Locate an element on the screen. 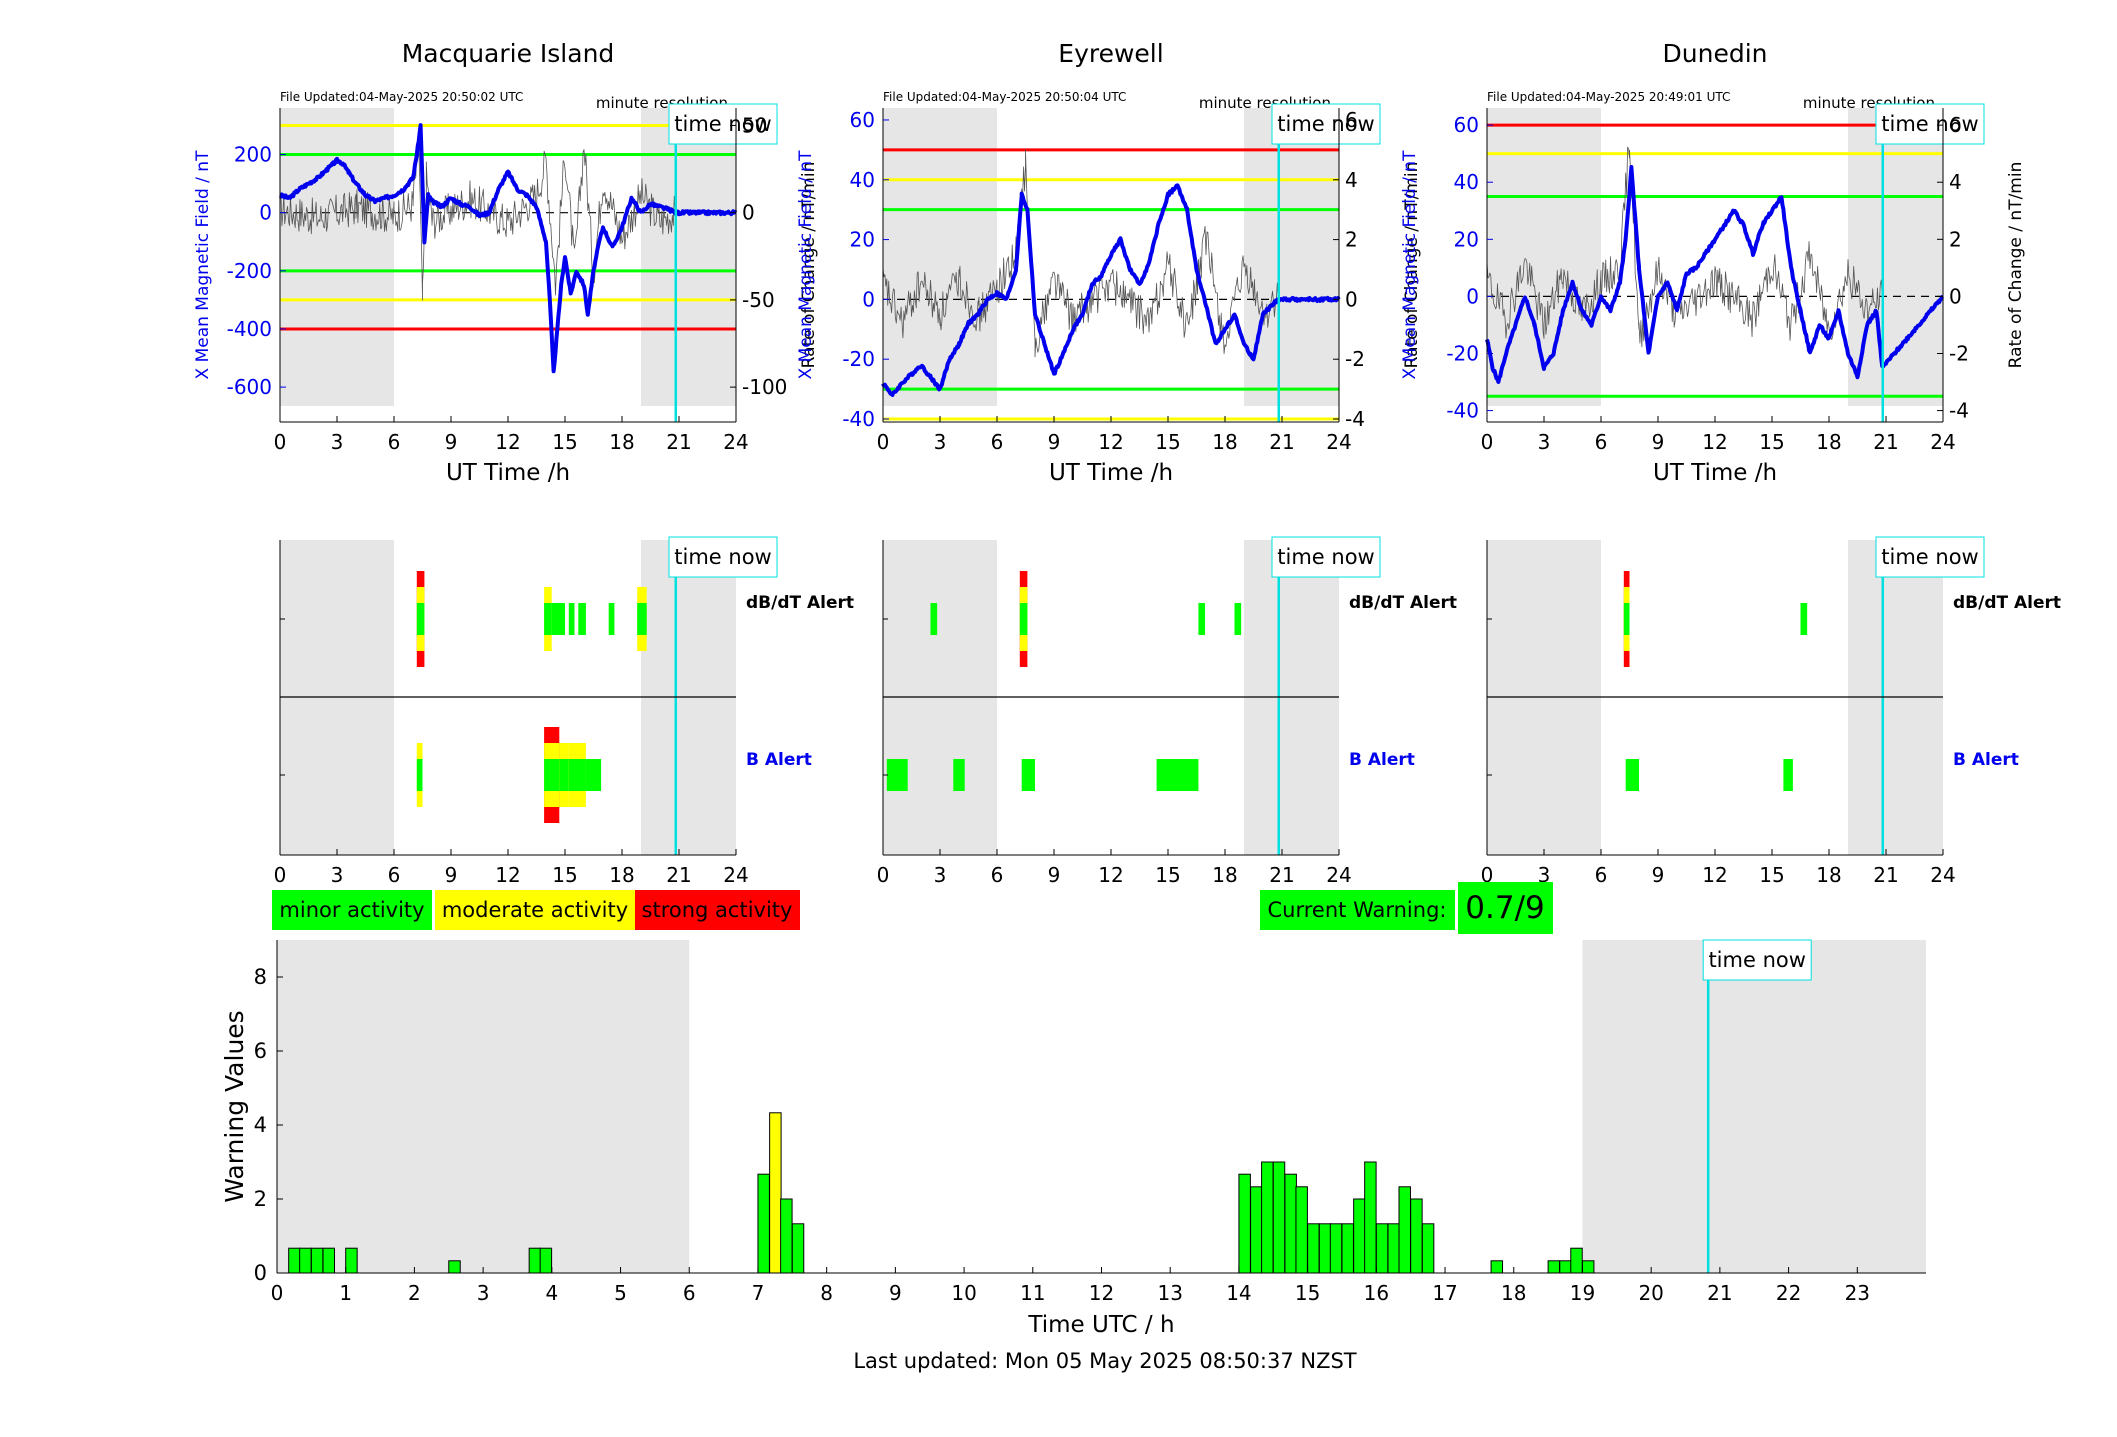 Image resolution: width=2117 pixels, height=1437 pixels. right-tick-label: 6 is located at coordinates (1351, 120).